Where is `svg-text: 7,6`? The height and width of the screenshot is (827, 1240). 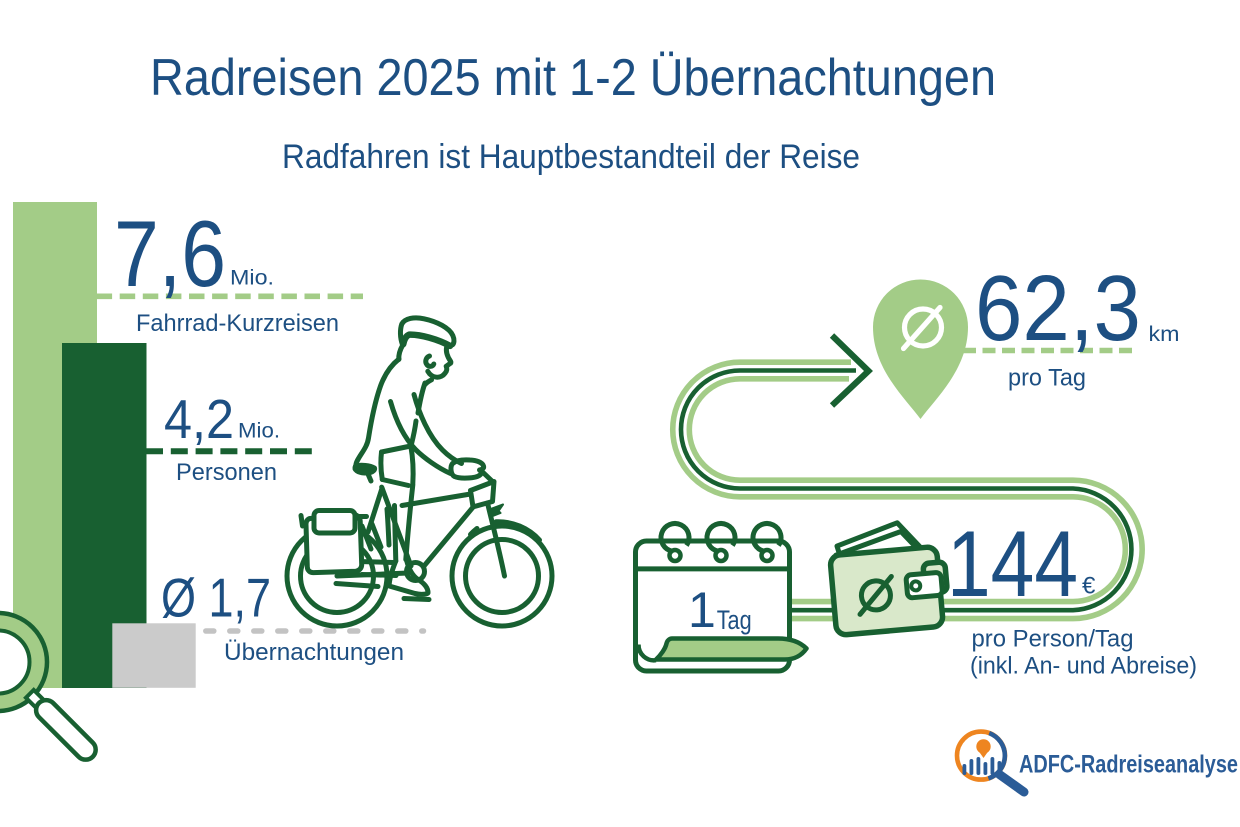 svg-text: 7,6 is located at coordinates (170, 253).